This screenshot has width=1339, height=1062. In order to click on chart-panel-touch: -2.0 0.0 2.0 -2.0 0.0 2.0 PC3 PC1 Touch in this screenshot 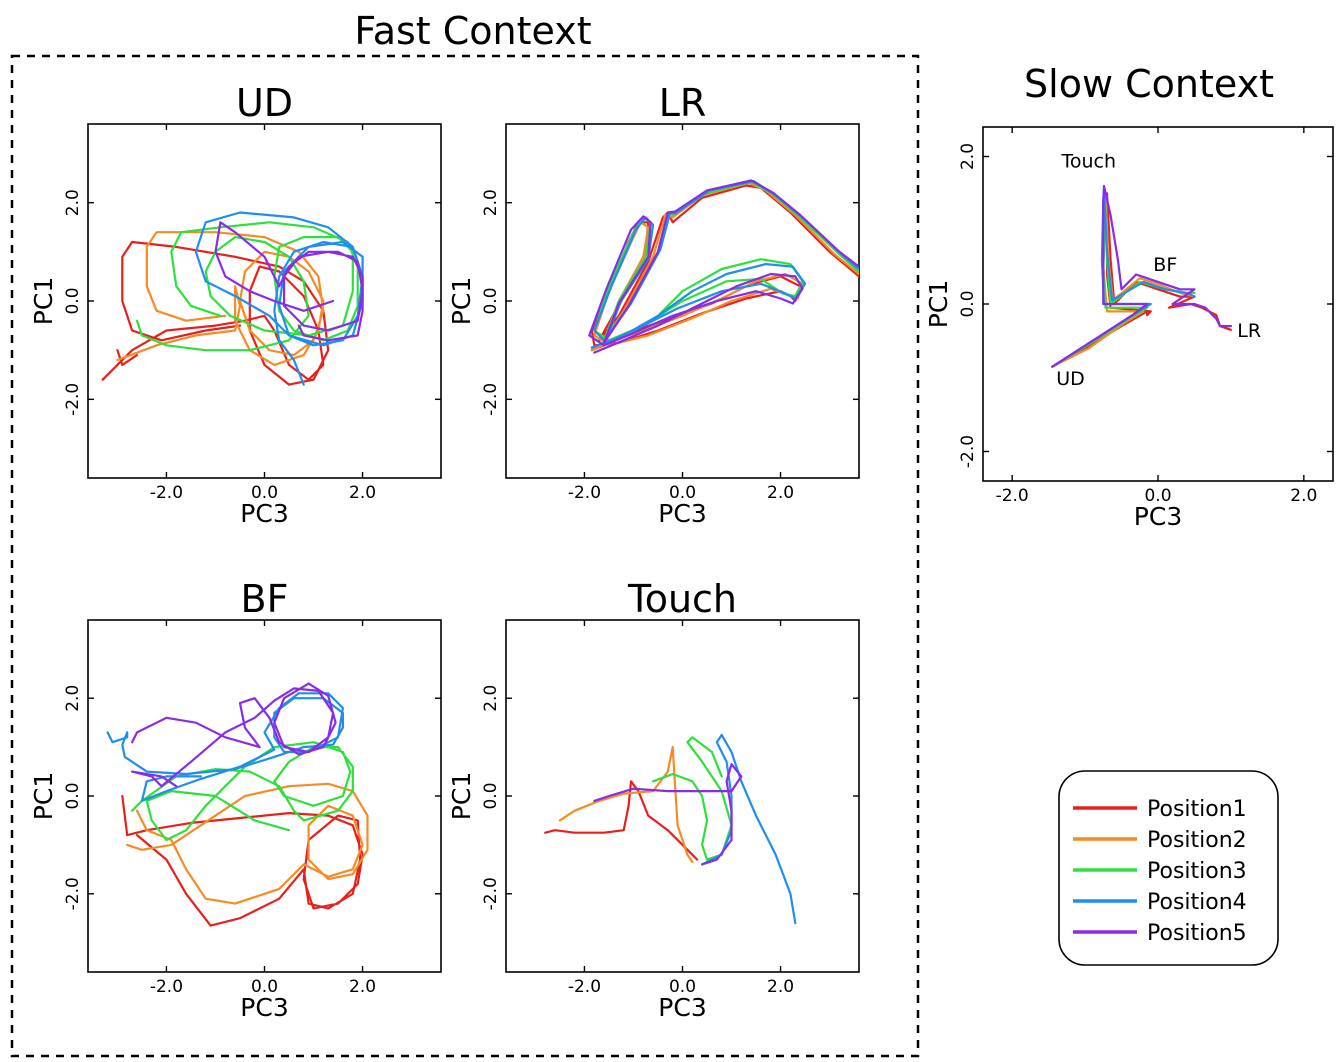, I will do `click(653, 799)`.